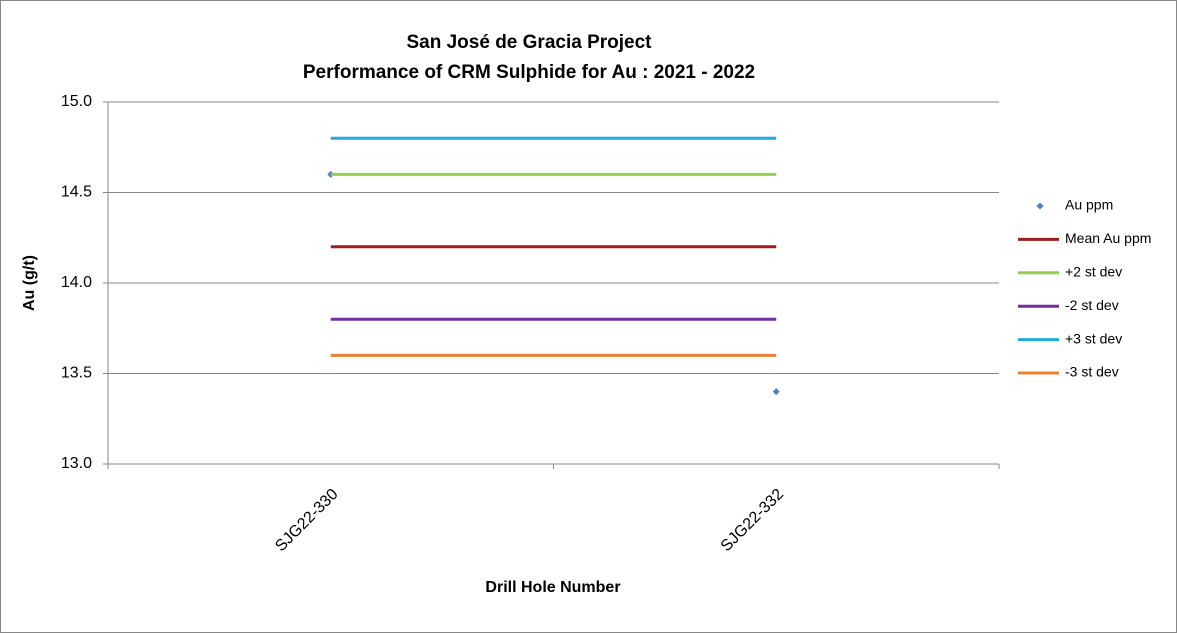 This screenshot has width=1177, height=633. I want to click on legend-label: -2 st dev, so click(1092, 305).